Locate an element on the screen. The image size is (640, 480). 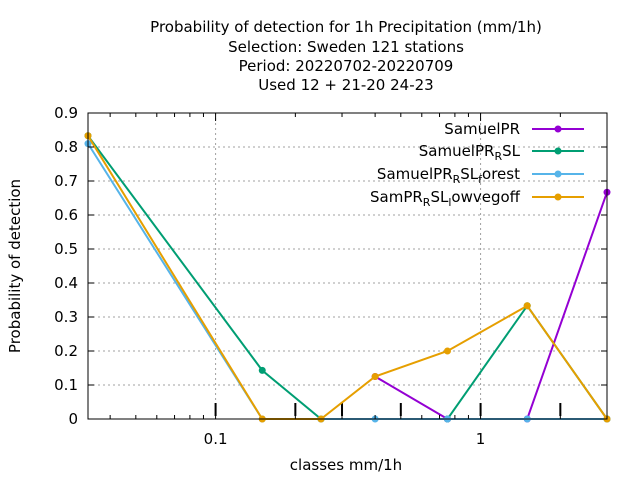
legend-marker-sampr-rsl-lowvegoff is located at coordinates (558, 197).